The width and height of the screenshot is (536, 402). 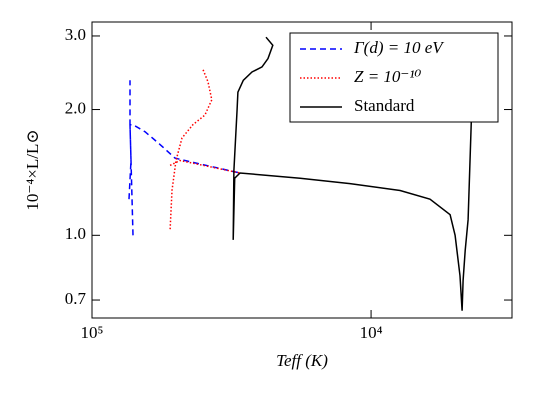 What do you see at coordinates (92, 332) in the screenshot?
I see `x-tick-label: 10⁵` at bounding box center [92, 332].